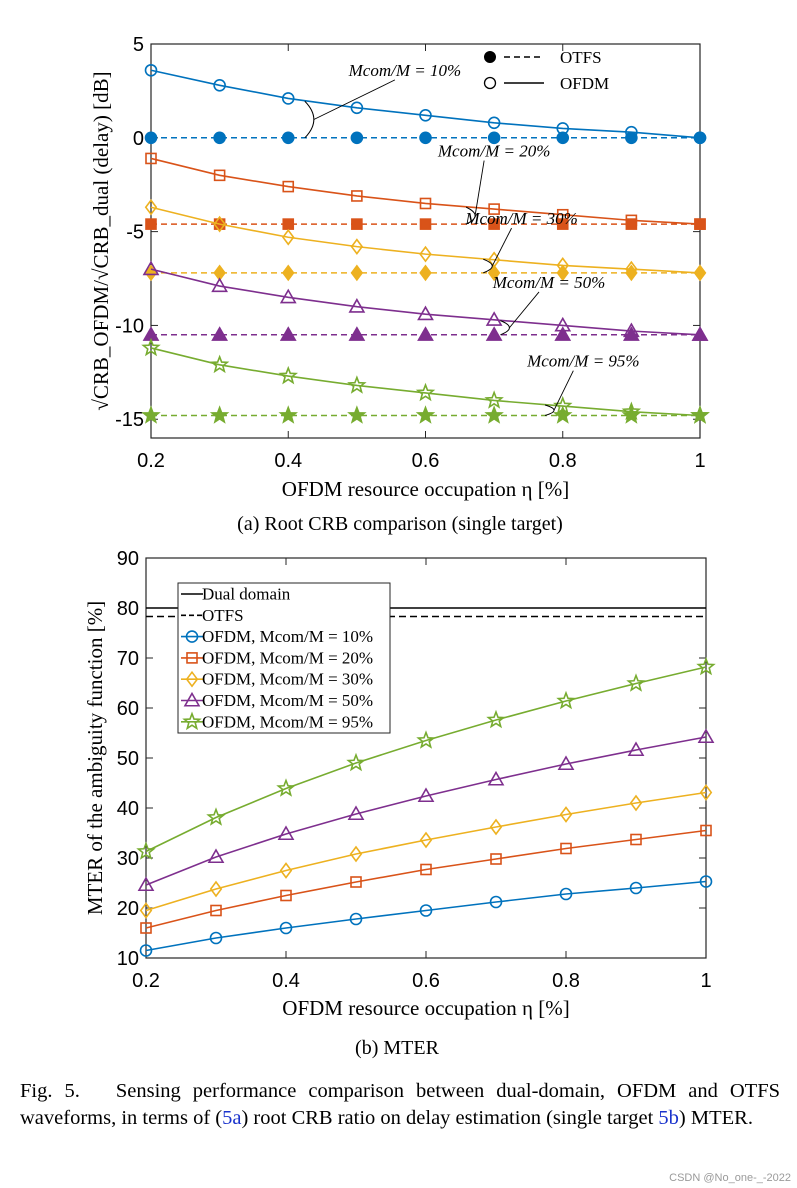 The height and width of the screenshot is (1188, 797). Describe the element at coordinates (490, 57) in the screenshot. I see `legend-otfs-marker` at that location.